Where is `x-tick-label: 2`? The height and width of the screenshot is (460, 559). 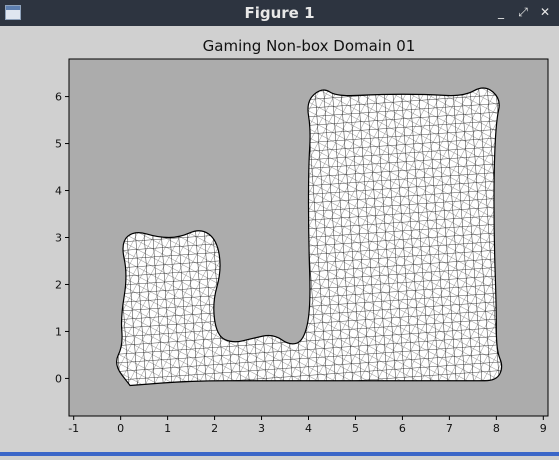
x-tick-label: 2 is located at coordinates (214, 428).